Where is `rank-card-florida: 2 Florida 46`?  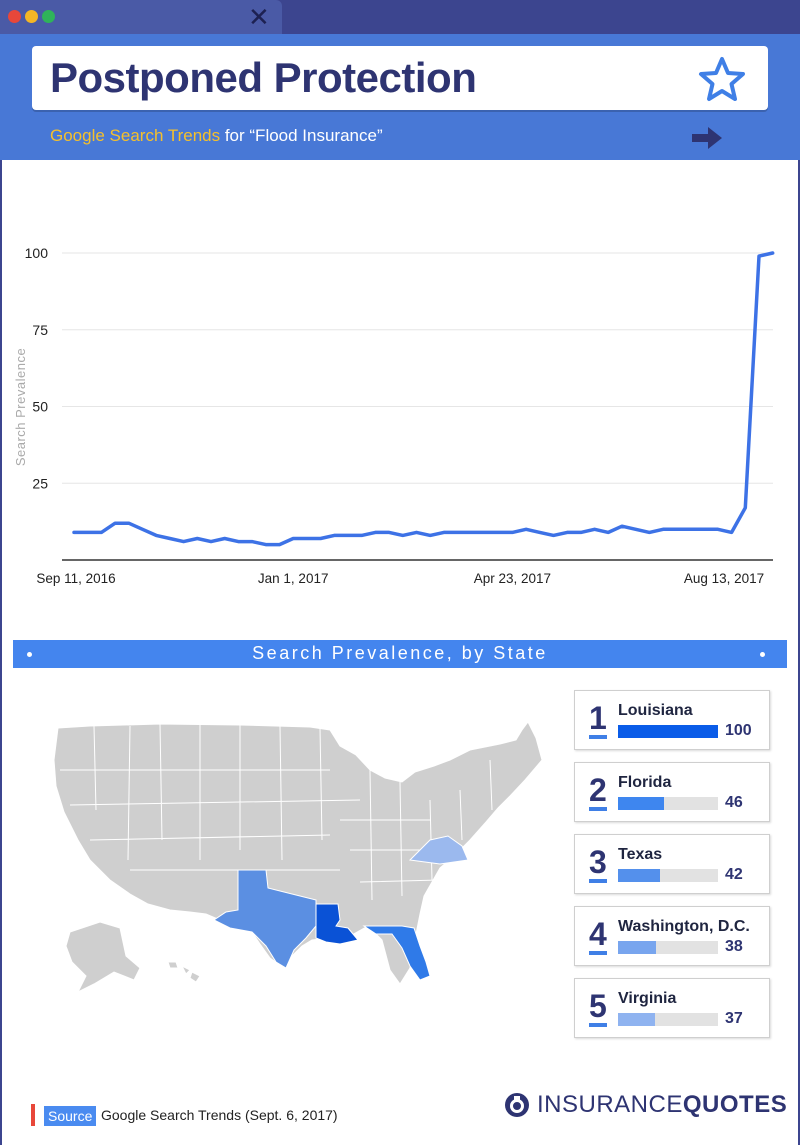 rank-card-florida: 2 Florida 46 is located at coordinates (672, 792).